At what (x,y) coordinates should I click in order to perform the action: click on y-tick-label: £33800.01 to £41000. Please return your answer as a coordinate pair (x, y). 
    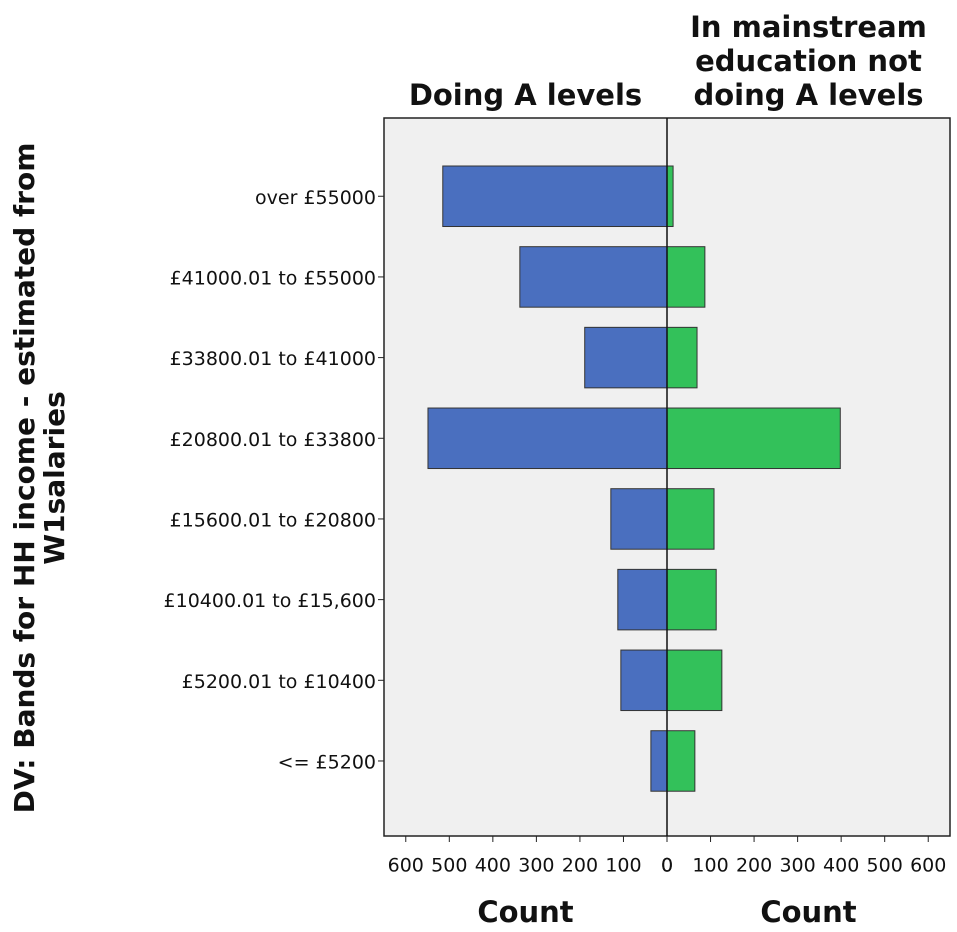
    Looking at the image, I should click on (273, 359).